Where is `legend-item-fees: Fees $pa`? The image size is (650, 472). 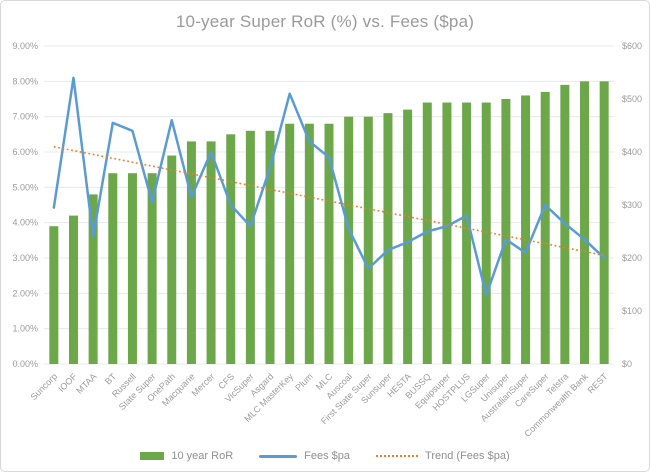 legend-item-fees: Fees $pa is located at coordinates (304, 456).